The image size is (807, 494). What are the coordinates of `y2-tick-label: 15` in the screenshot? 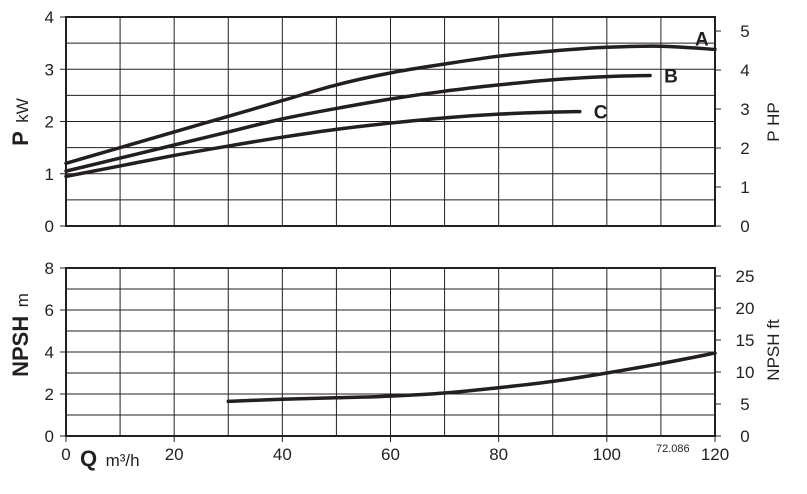 It's located at (745, 340).